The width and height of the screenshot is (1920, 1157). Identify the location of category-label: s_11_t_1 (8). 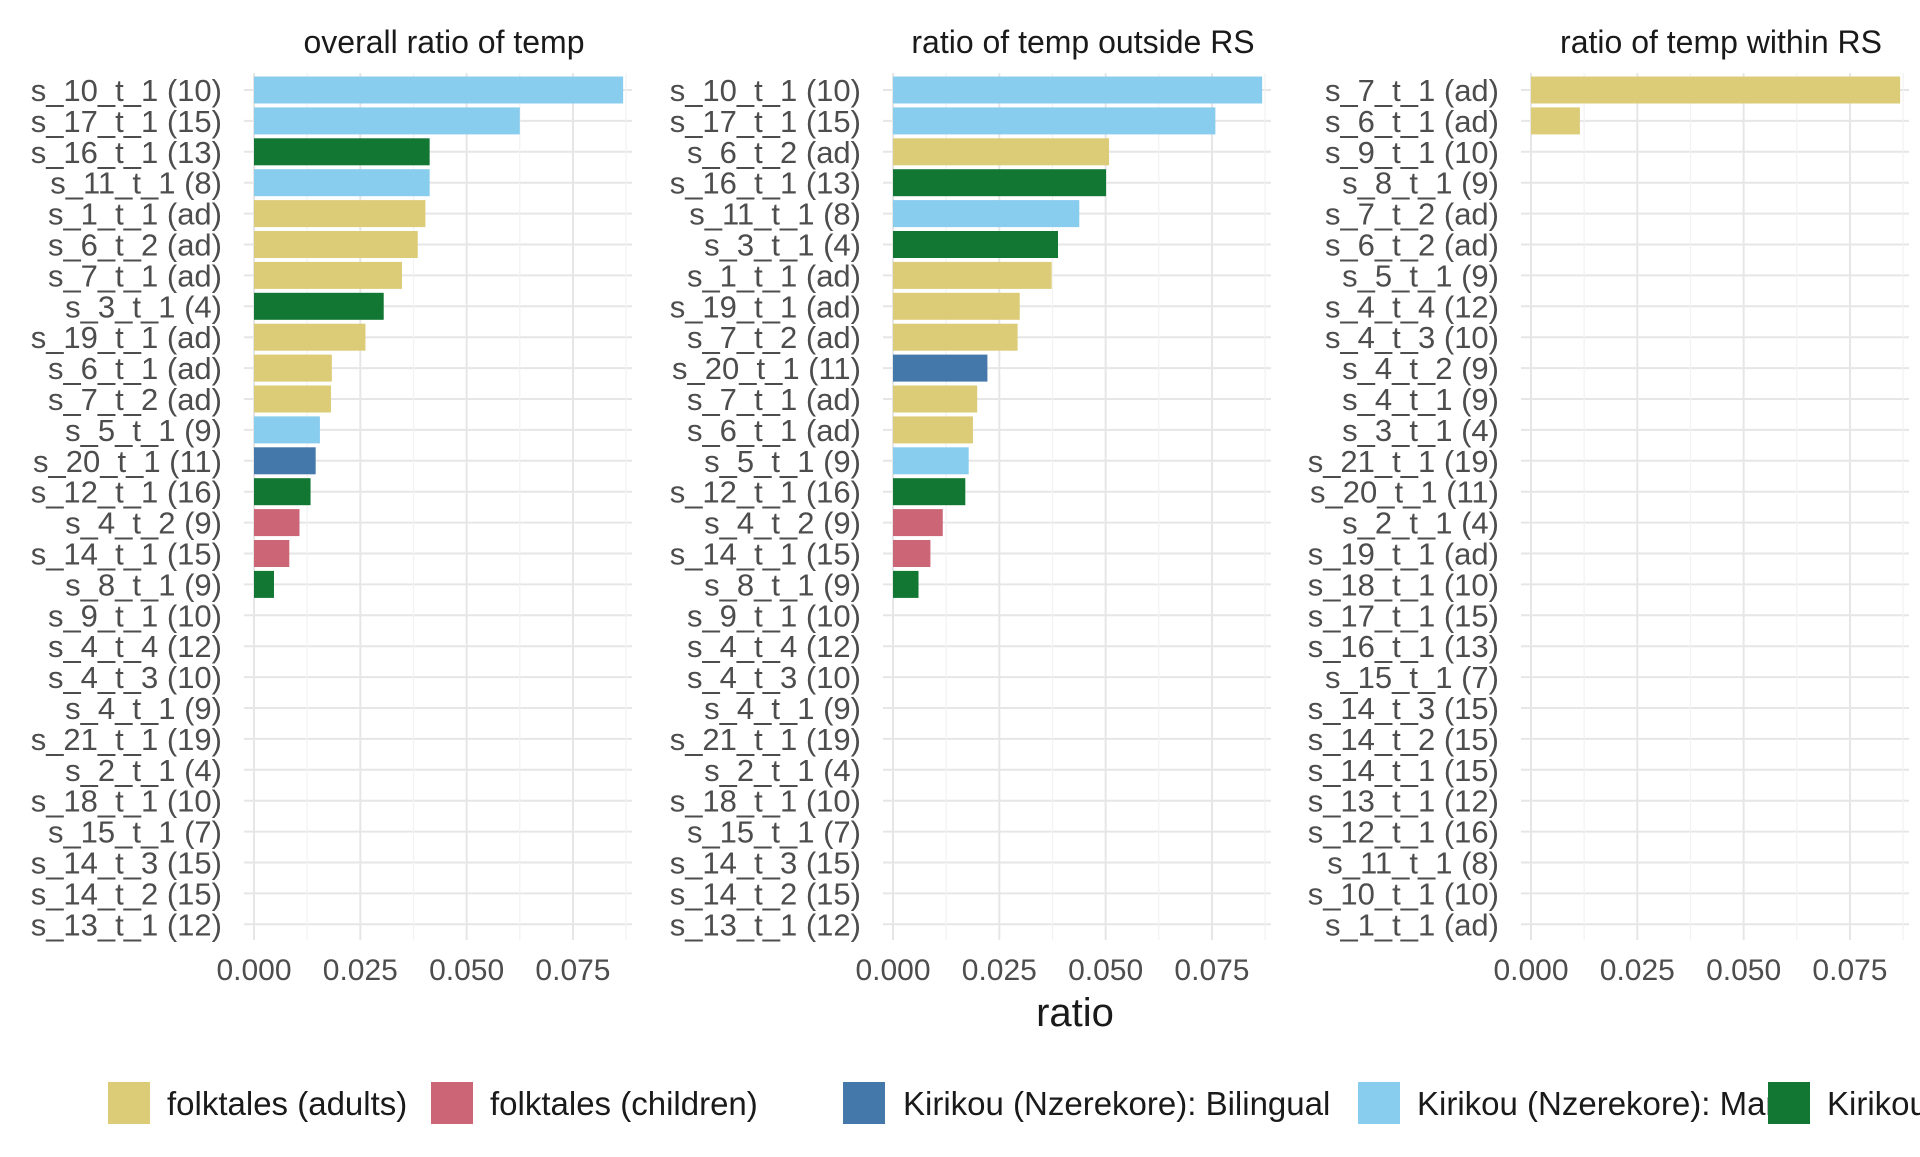
(136, 183).